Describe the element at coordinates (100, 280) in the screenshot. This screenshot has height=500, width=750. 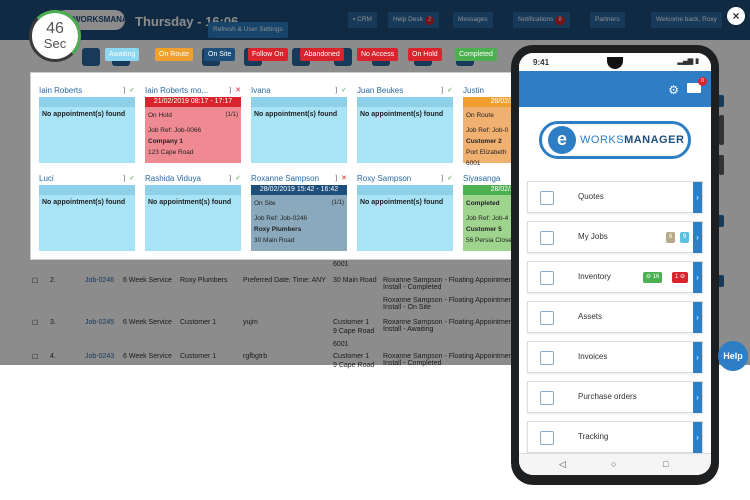
I see `job-link: Job-0246` at that location.